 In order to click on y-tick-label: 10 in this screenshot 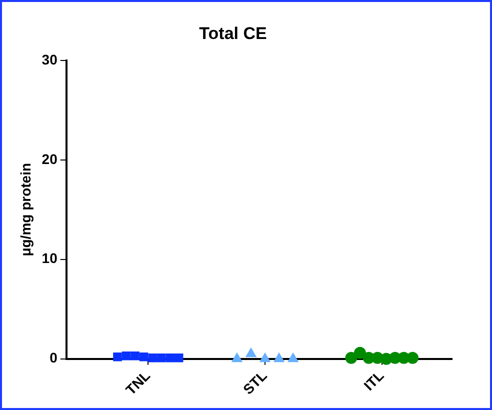, I will do `click(50, 258)`.